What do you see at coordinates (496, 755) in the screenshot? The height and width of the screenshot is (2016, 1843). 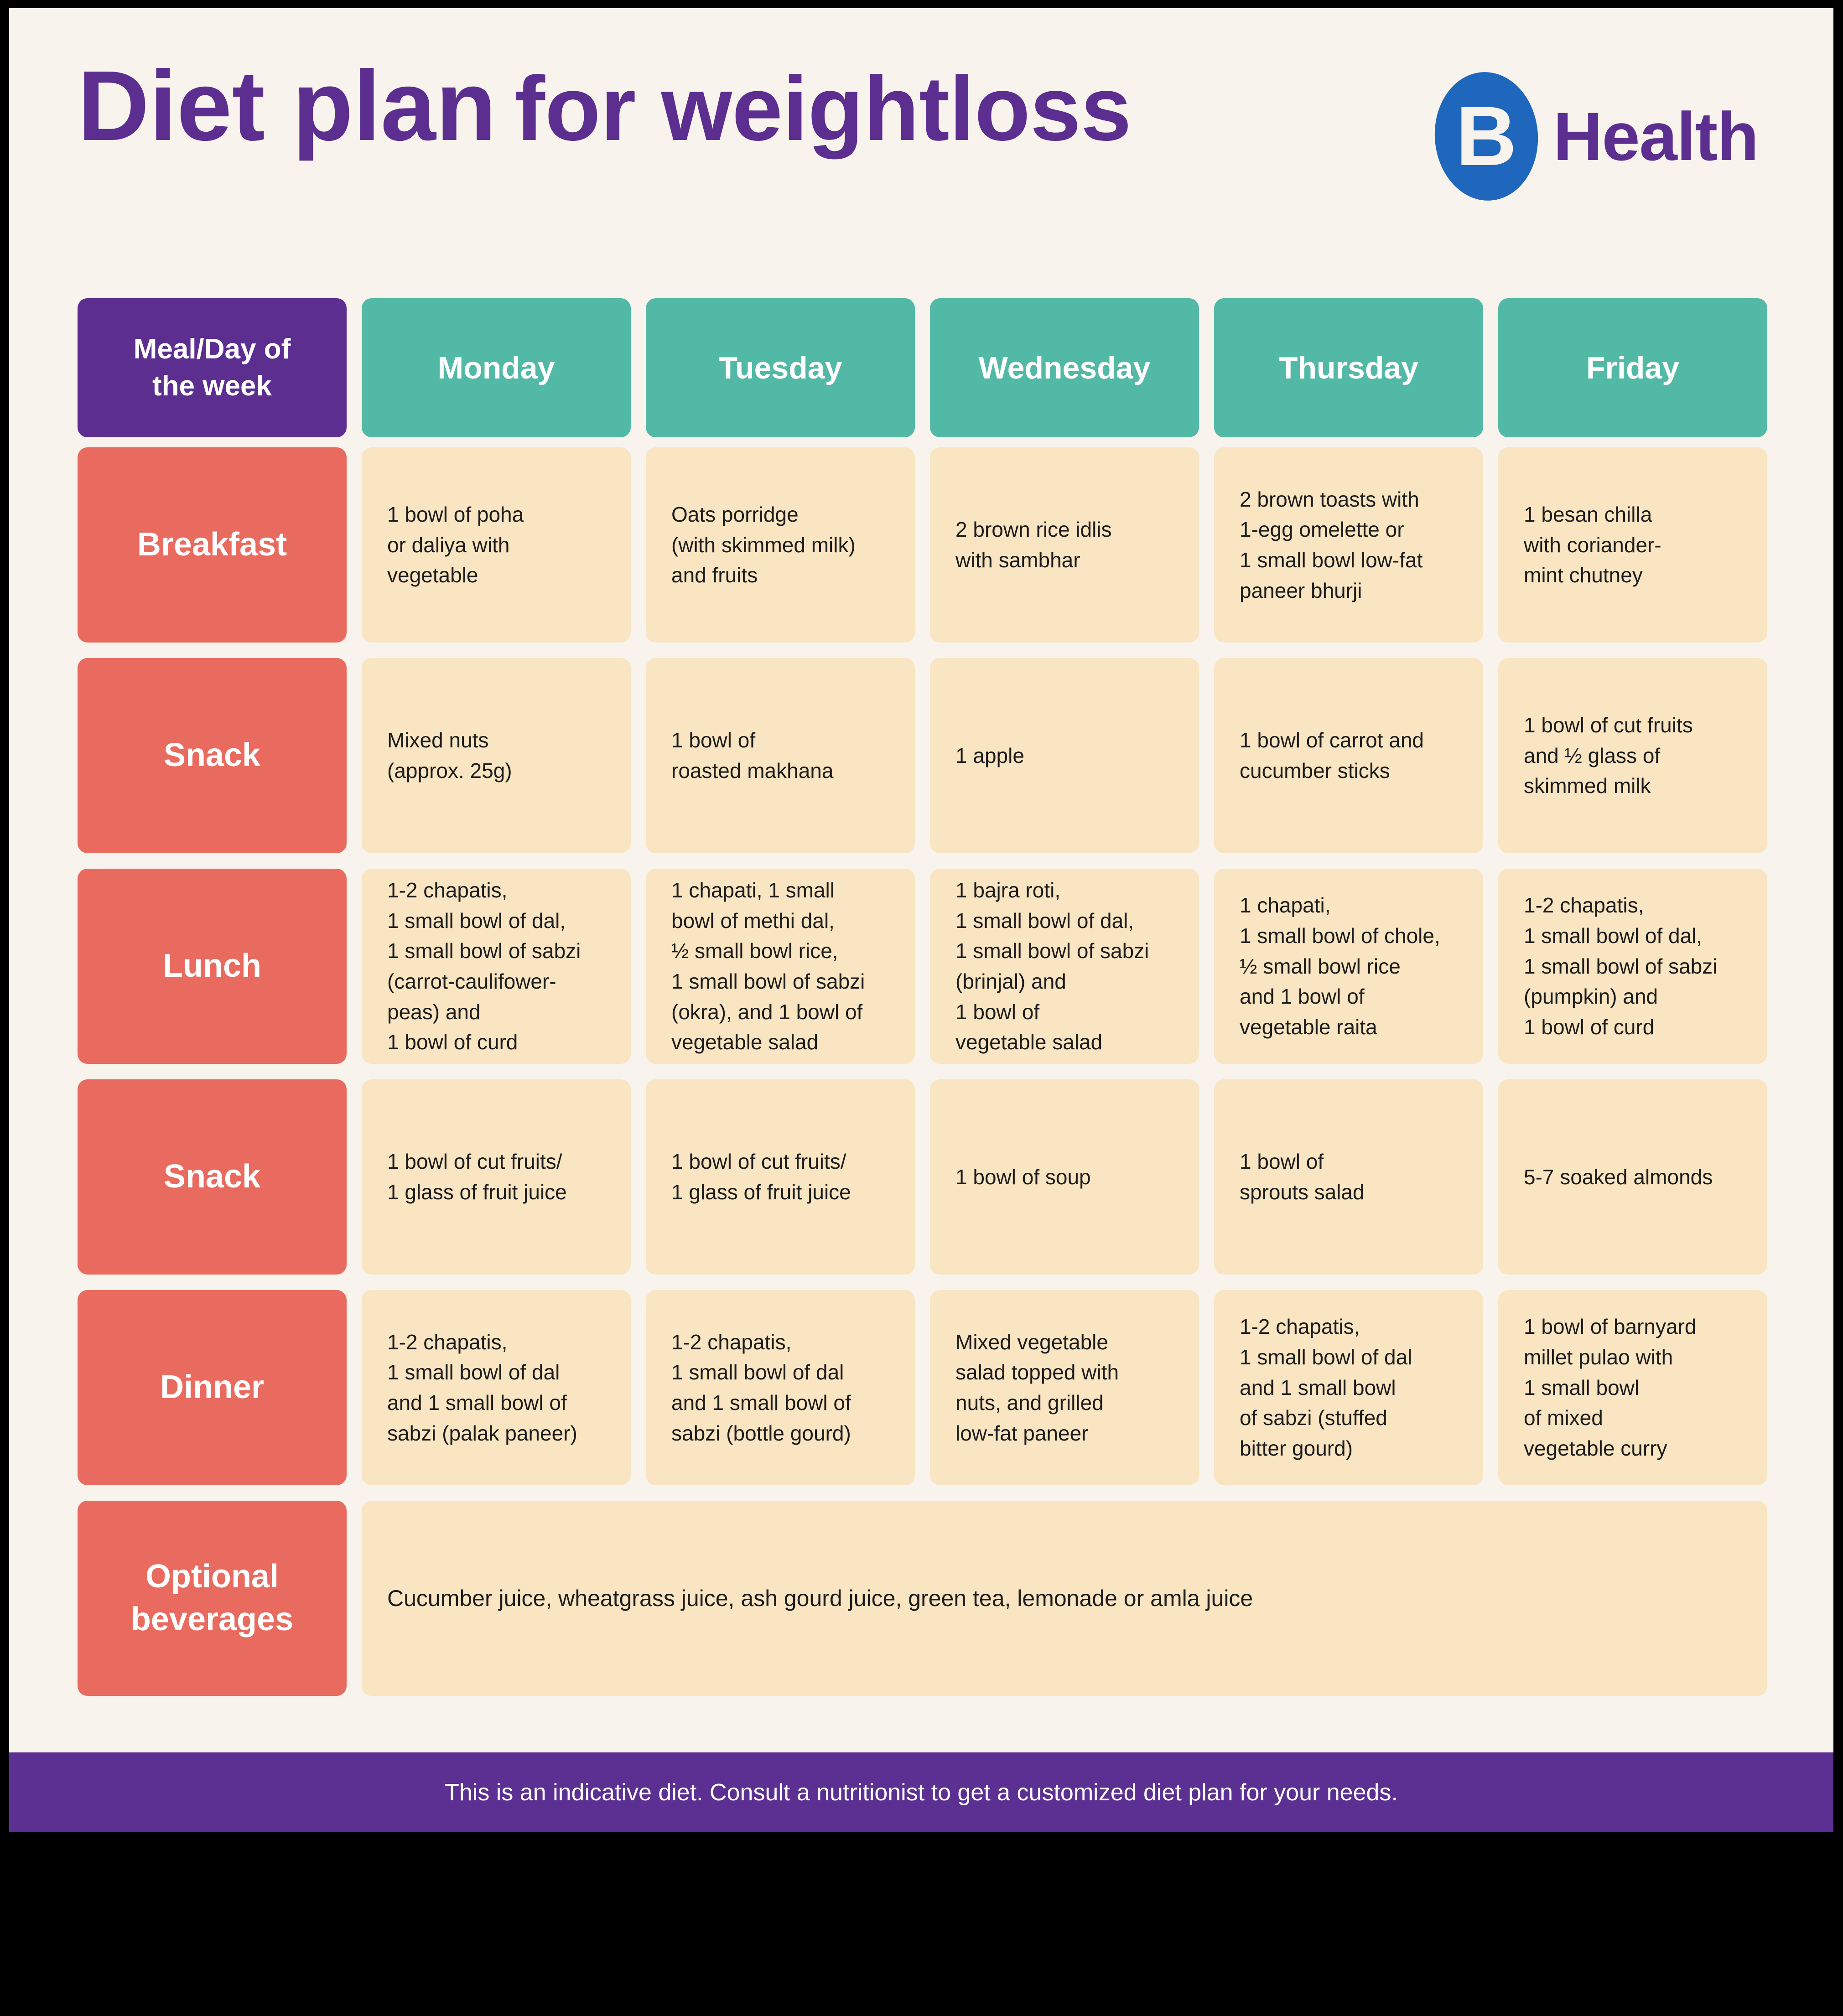 I see `snack-morning-monday-cell: Mixed nuts (approx. 25g)` at bounding box center [496, 755].